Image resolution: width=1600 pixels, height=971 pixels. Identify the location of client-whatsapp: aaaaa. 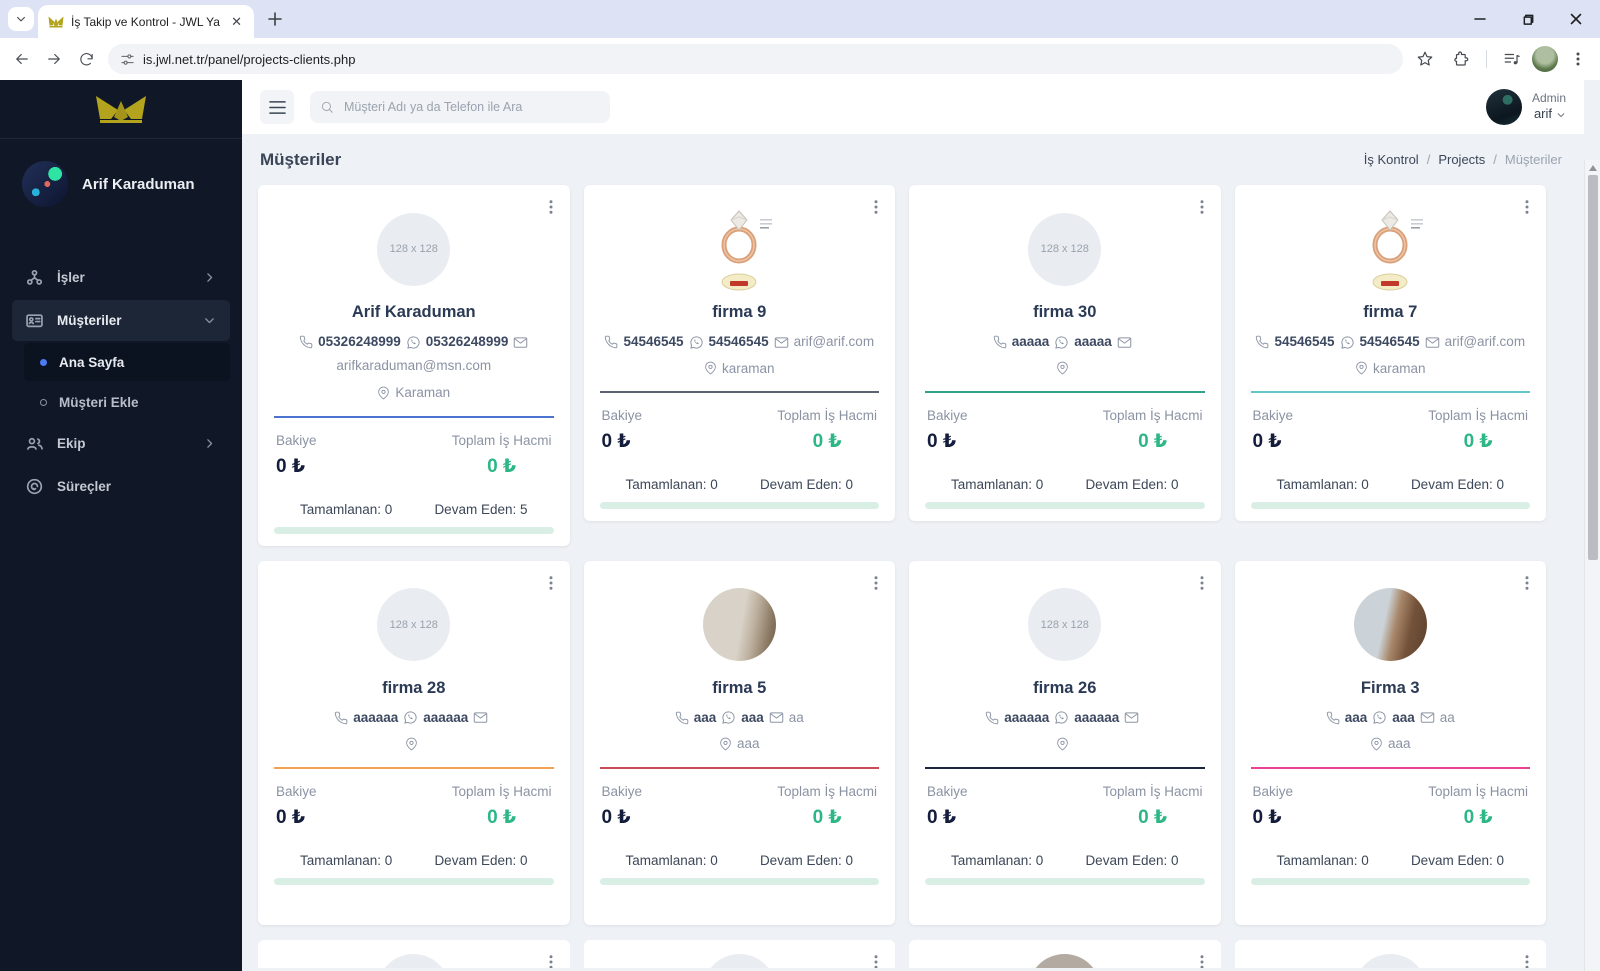
(1093, 341).